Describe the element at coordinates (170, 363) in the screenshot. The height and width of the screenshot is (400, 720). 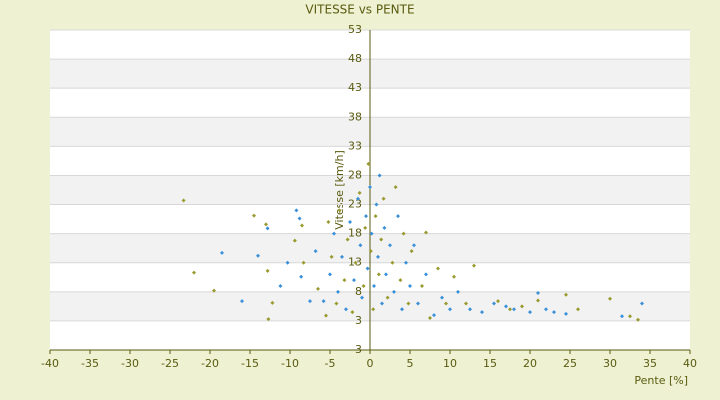
I see `x-tick-label: -25` at that location.